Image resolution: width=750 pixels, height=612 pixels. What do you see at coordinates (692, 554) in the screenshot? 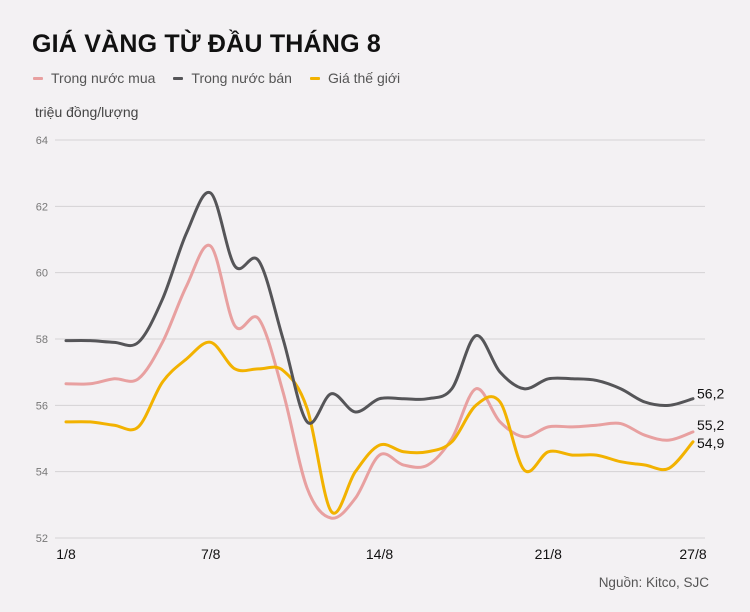
I see `x-tick-label: 27/8` at bounding box center [692, 554].